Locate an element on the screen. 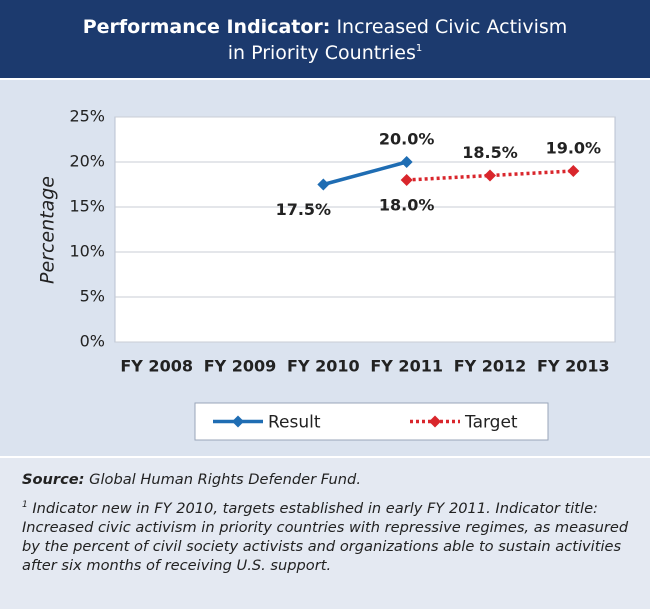 The image size is (650, 609). data-label: 17.5% is located at coordinates (304, 209).